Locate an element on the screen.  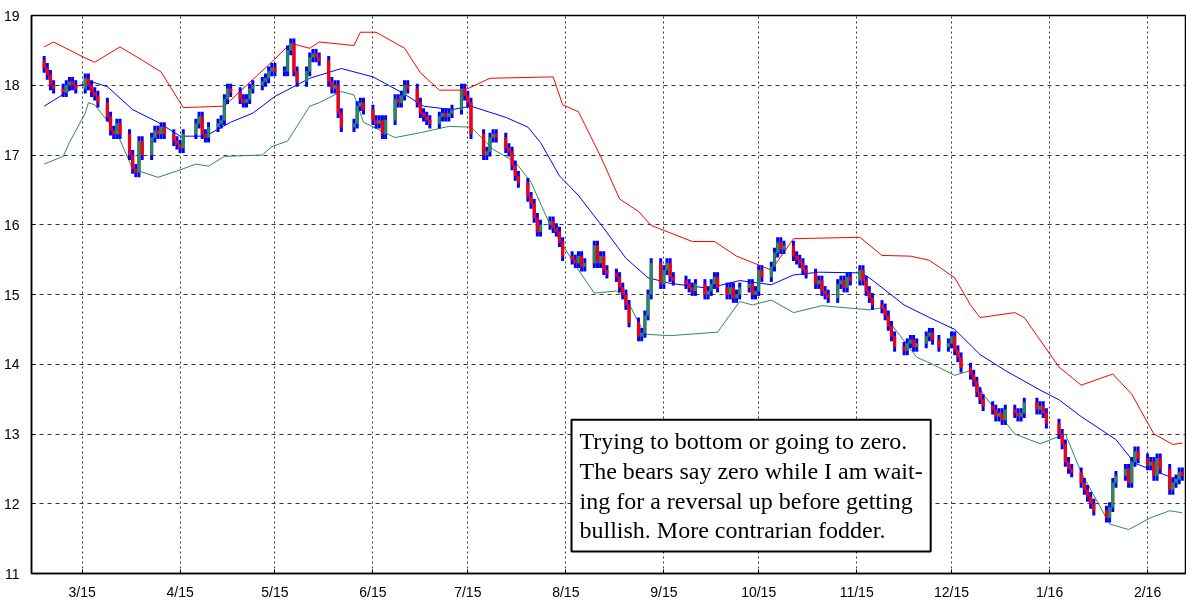
x-tick-label: 11/15 is located at coordinates (856, 591).